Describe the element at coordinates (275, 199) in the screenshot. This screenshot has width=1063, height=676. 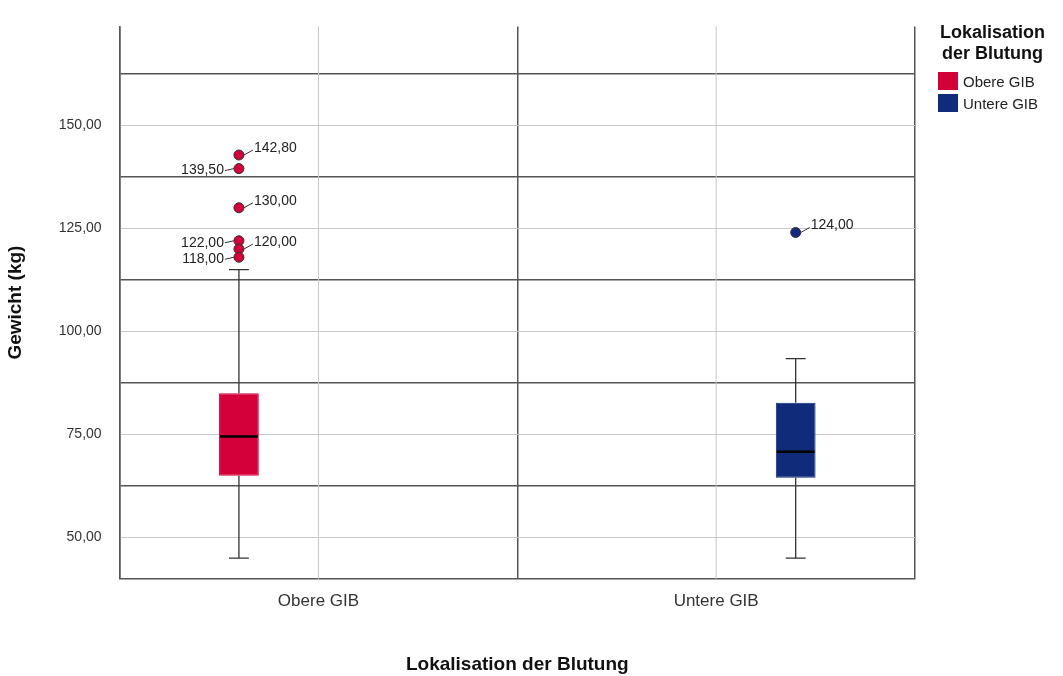
I see `annotation: 130,00` at that location.